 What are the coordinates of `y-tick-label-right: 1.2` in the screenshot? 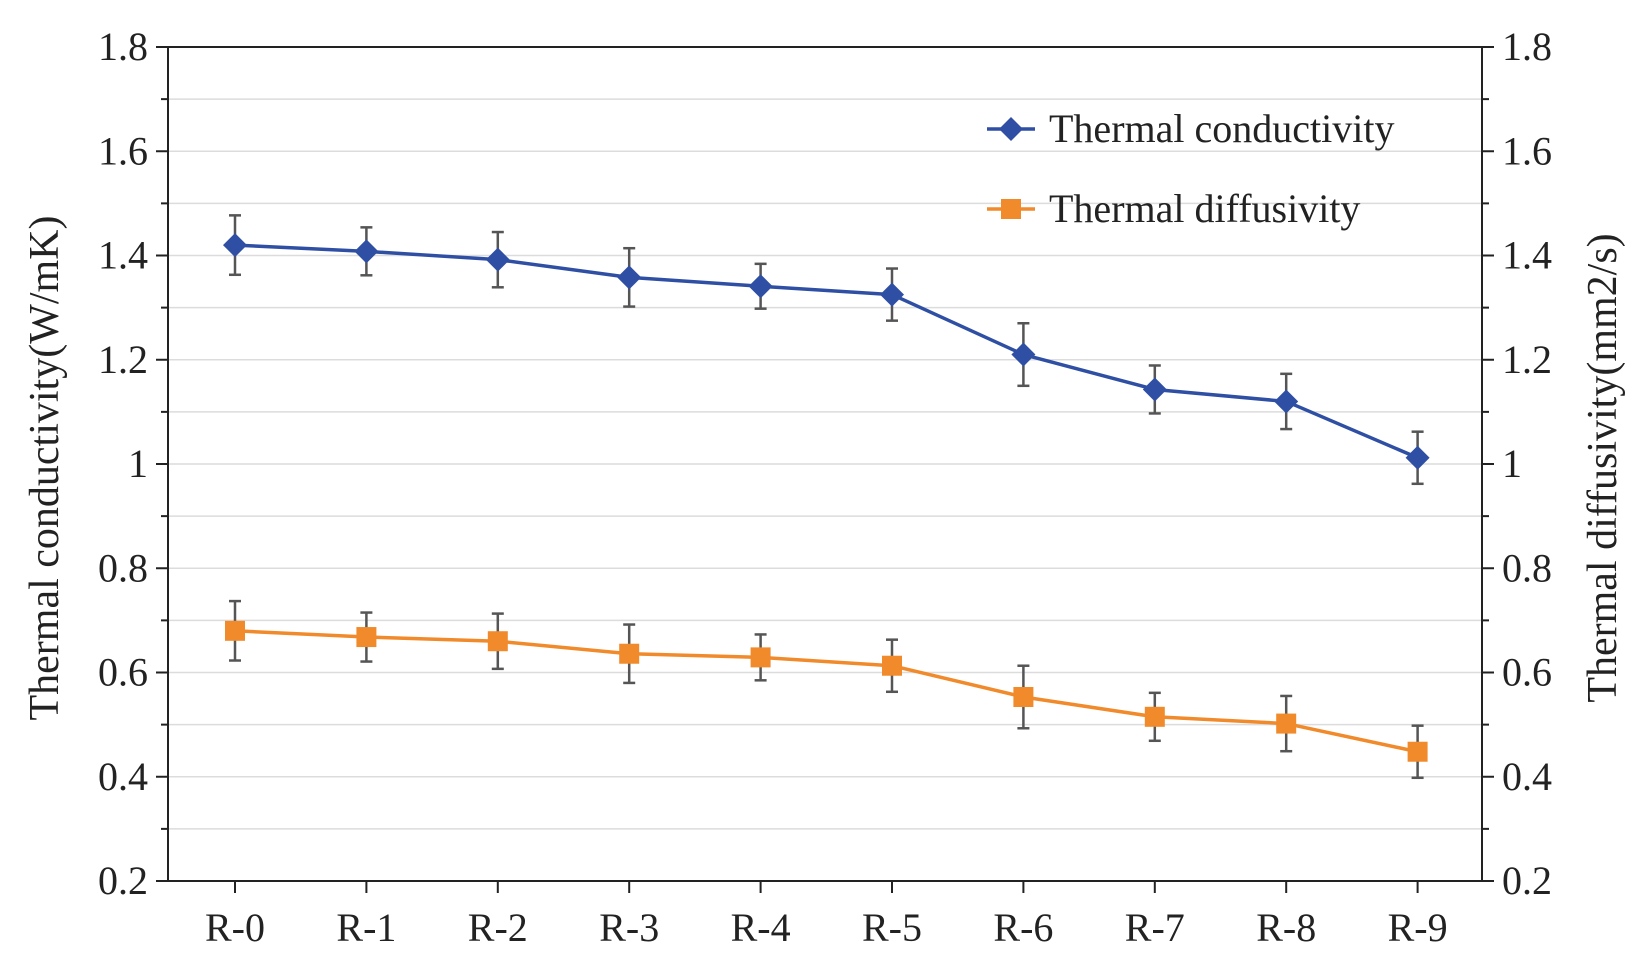 It's located at (1527, 359).